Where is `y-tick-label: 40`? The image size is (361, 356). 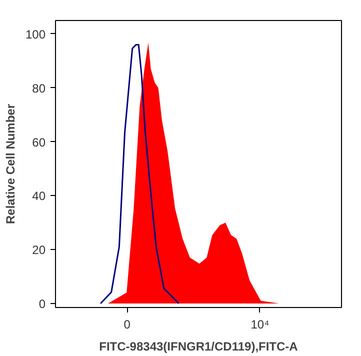
y-tick-label: 40 is located at coordinates (39, 196).